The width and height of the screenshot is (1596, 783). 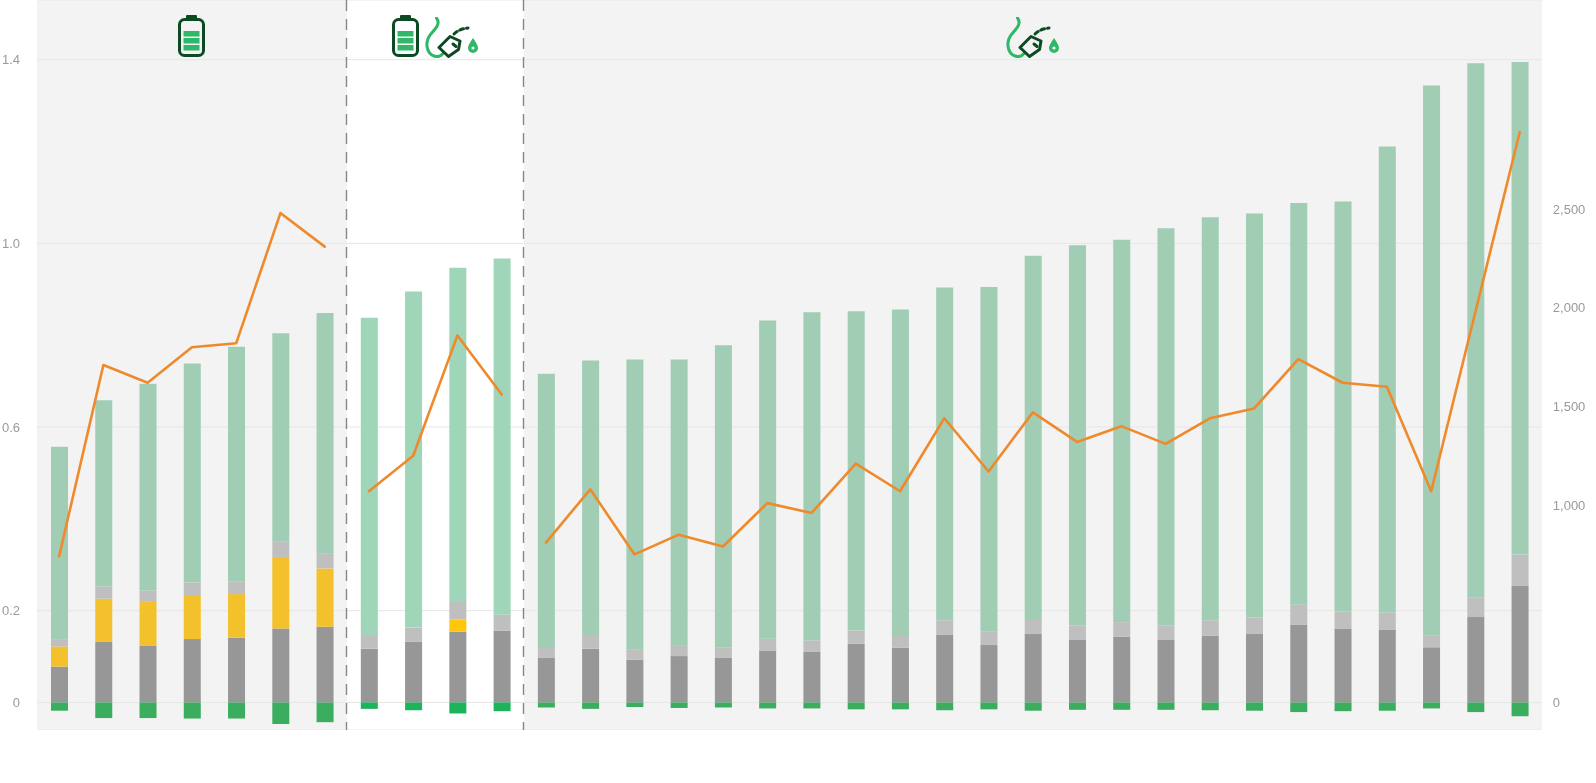 I want to click on y2-tick-label: 0, so click(x=1556, y=702).